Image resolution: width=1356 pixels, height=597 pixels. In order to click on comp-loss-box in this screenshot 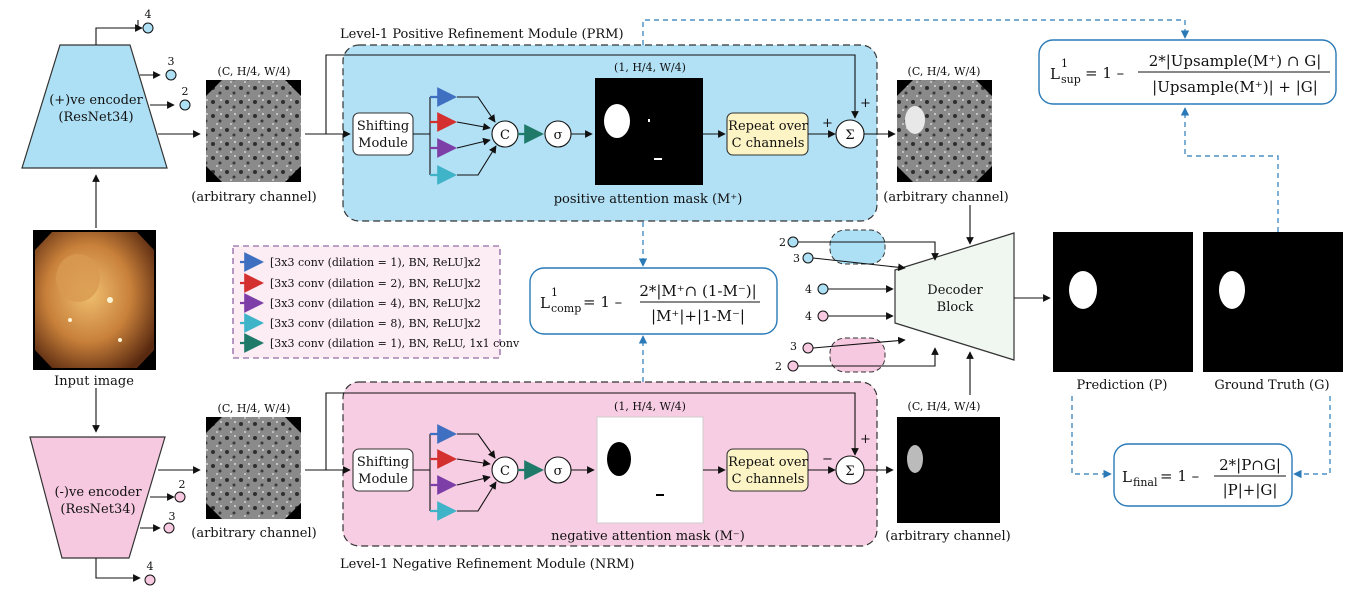, I will do `click(653, 301)`.